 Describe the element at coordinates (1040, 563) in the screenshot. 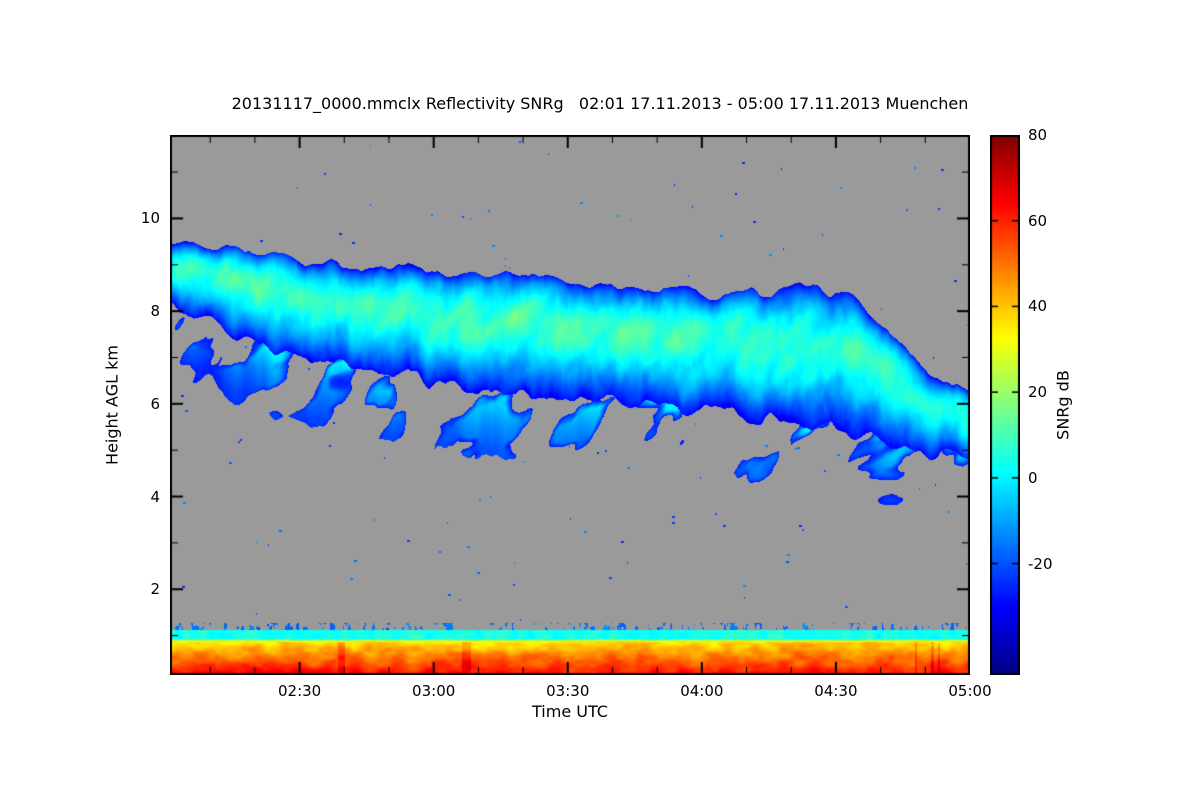

I see `colorbar-tick-label: -20` at that location.